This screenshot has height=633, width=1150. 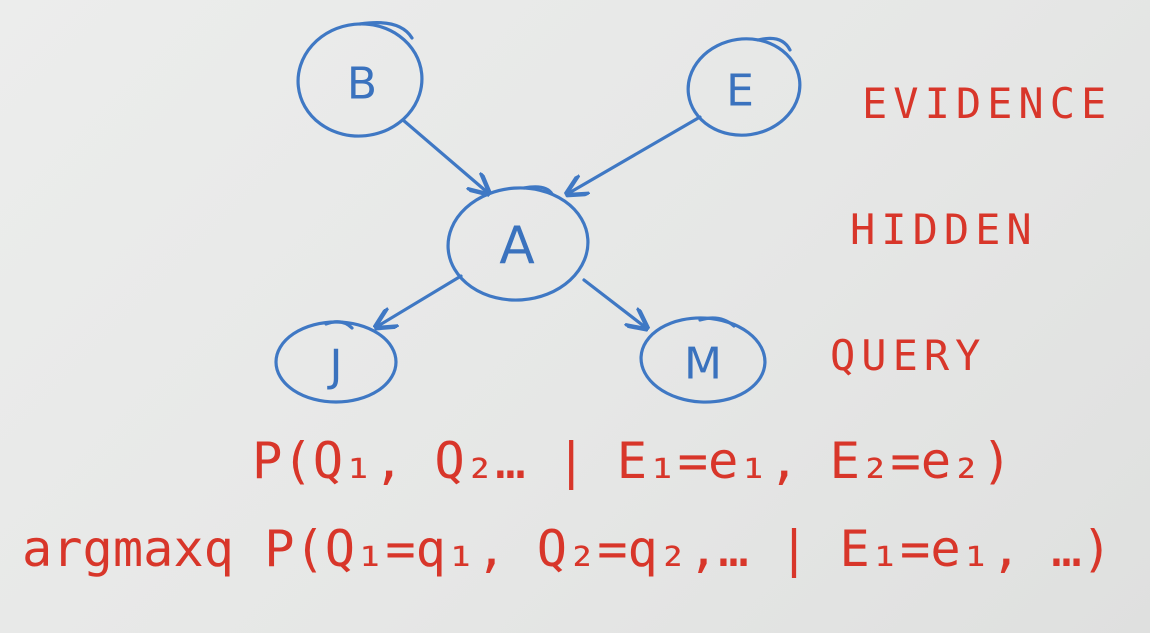 What do you see at coordinates (944, 229) in the screenshot?
I see `hidden-label: HIDDEN` at bounding box center [944, 229].